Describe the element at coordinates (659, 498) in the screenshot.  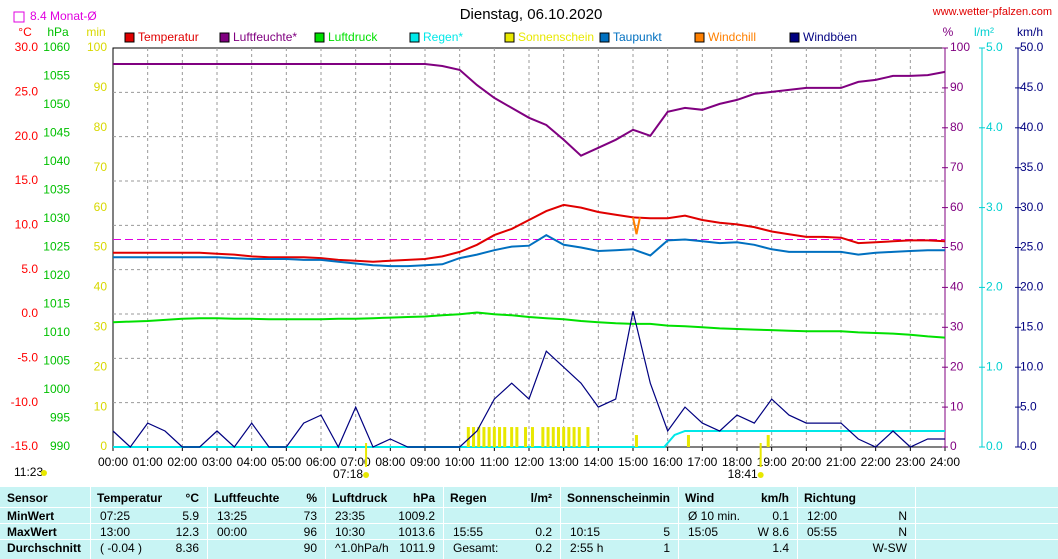
I see `header-unit: min` at that location.